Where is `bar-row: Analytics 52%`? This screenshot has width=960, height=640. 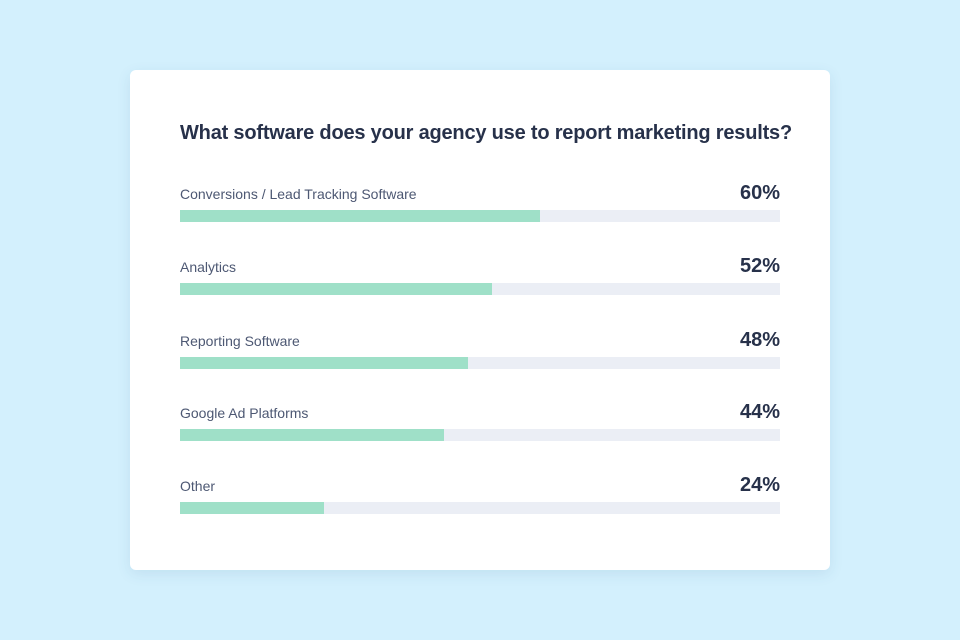 bar-row: Analytics 52% is located at coordinates (480, 275).